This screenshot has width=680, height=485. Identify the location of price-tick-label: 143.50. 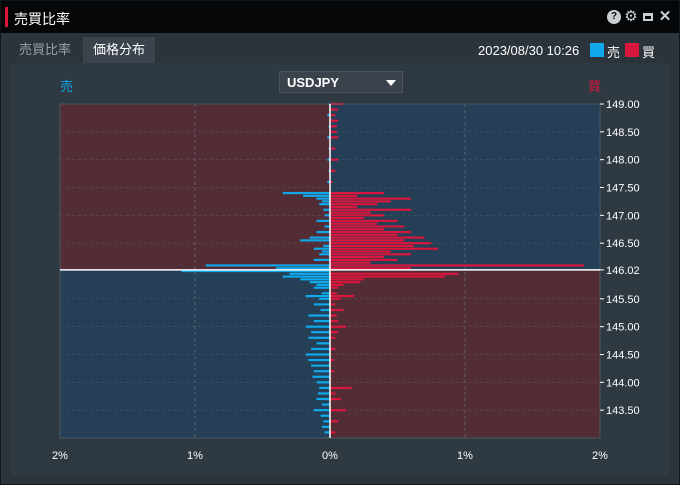
(623, 411).